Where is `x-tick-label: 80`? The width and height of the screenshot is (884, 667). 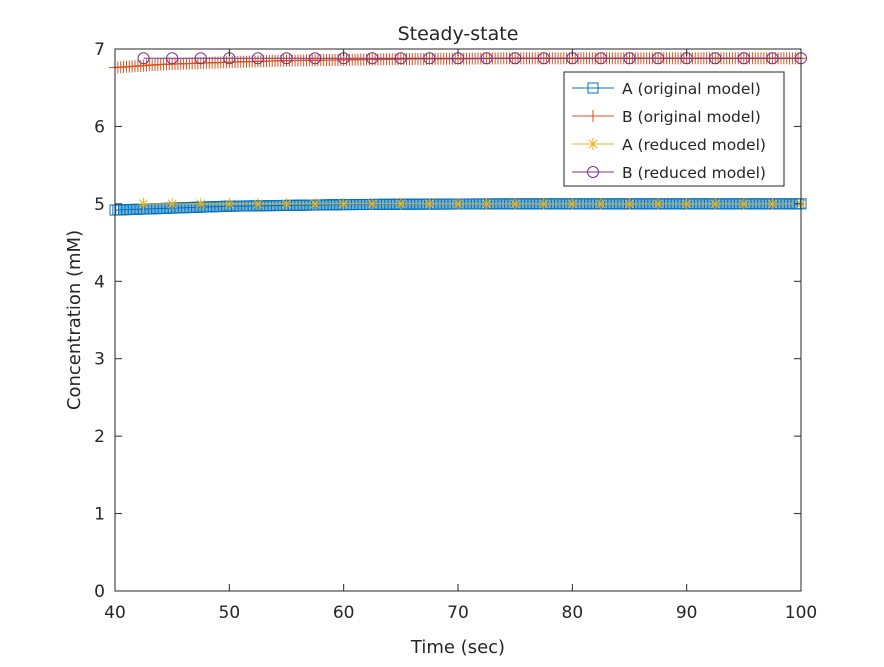
x-tick-label: 80 is located at coordinates (573, 613).